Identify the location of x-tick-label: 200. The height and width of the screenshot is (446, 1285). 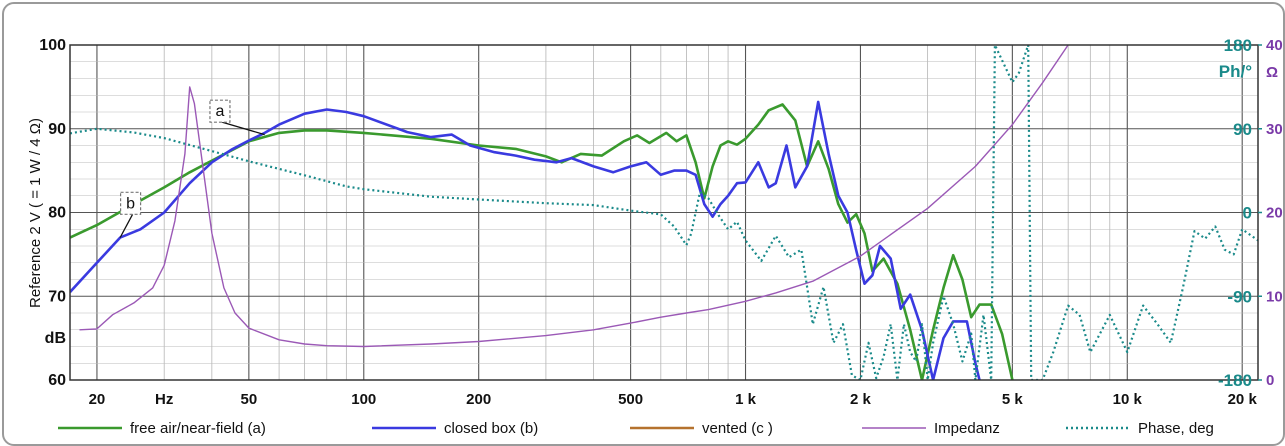
(478, 399).